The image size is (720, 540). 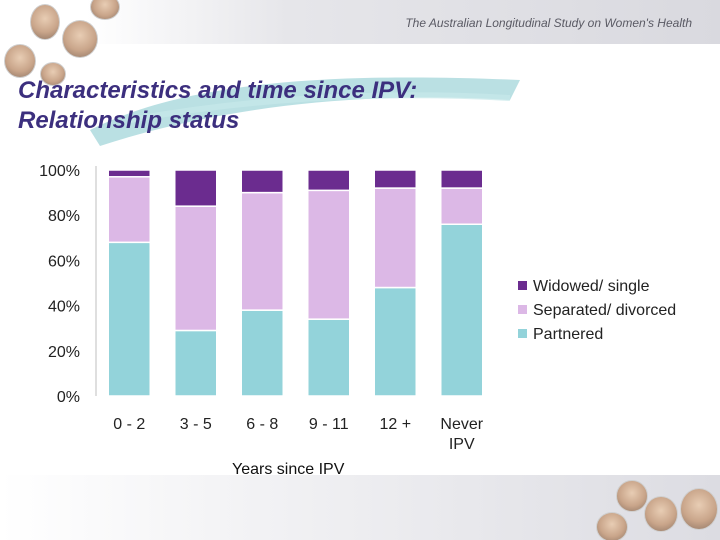 I want to click on x-tick-label: 9 - 11, so click(x=329, y=424).